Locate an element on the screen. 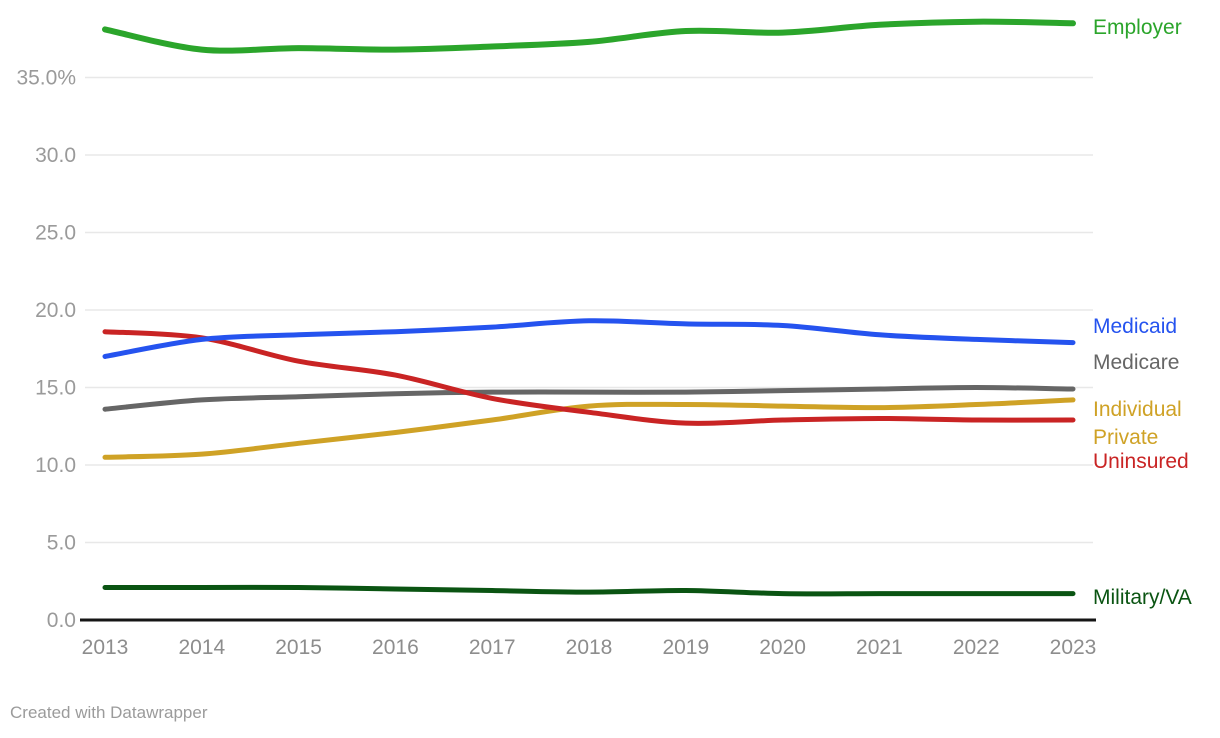 The width and height of the screenshot is (1220, 738). x-tick-label: 2014 is located at coordinates (201, 647).